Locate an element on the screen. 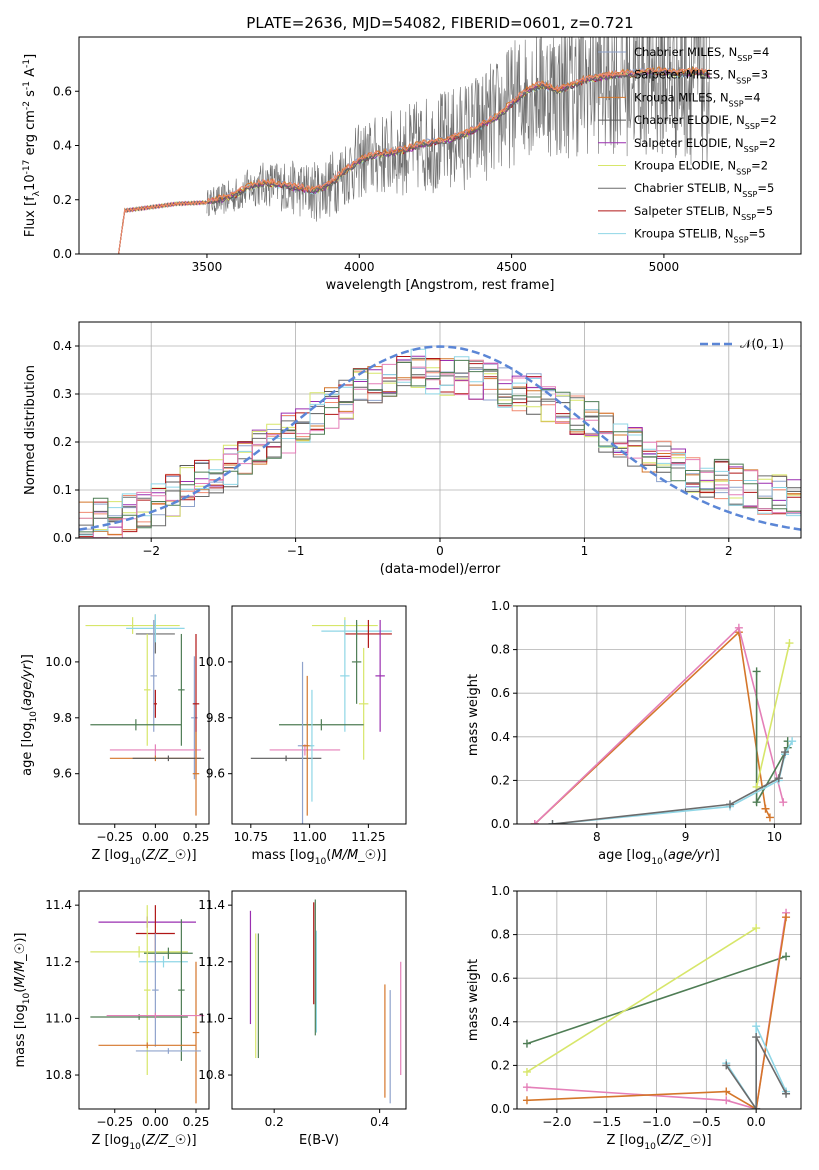 The height and width of the screenshot is (1170, 819). x-tick-label: 10 is located at coordinates (774, 837).